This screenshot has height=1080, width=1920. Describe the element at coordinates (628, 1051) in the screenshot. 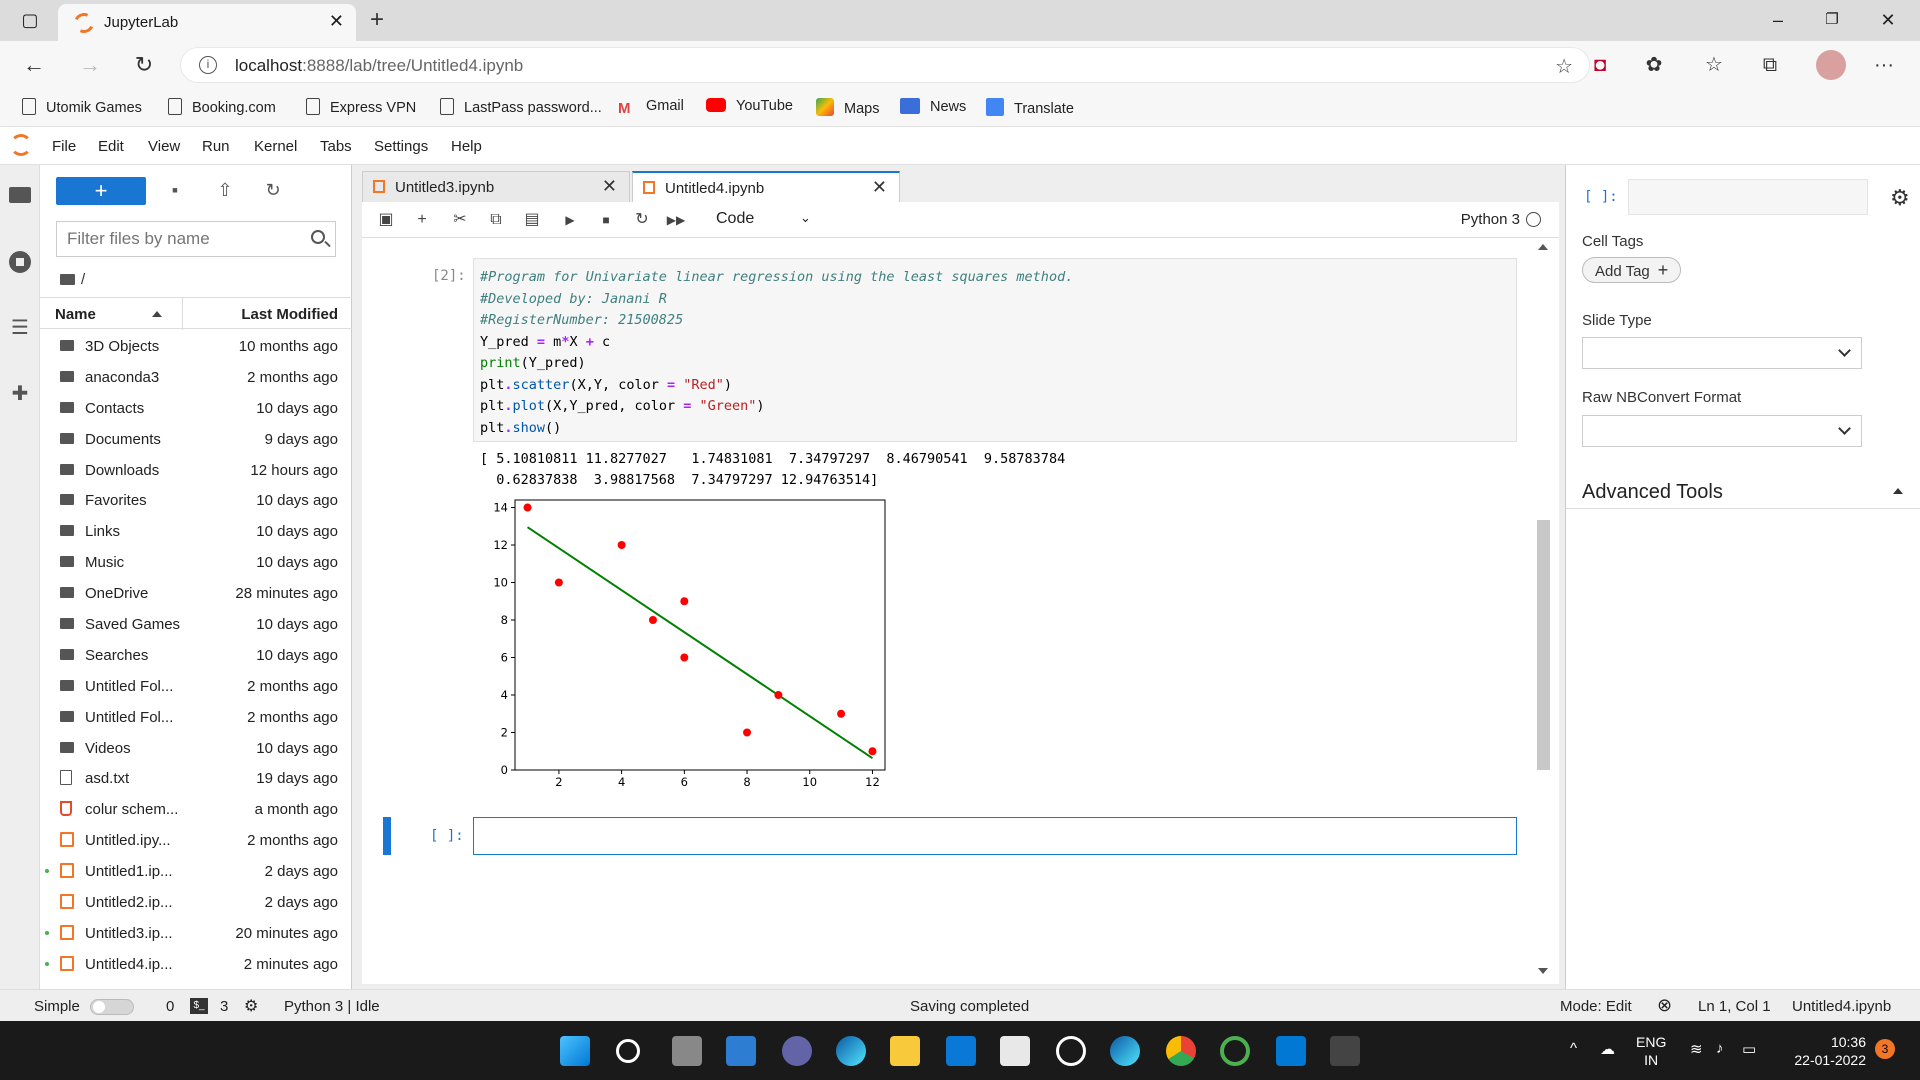

I see `search-icon` at that location.